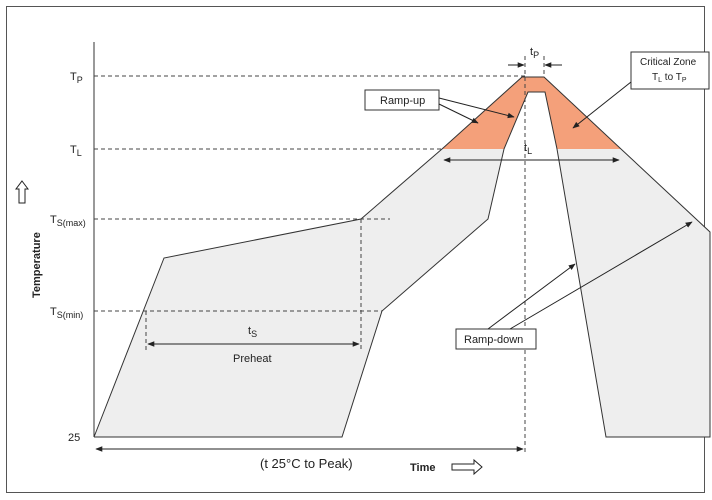  What do you see at coordinates (467, 467) in the screenshot?
I see `time-right-arrow-icon` at bounding box center [467, 467].